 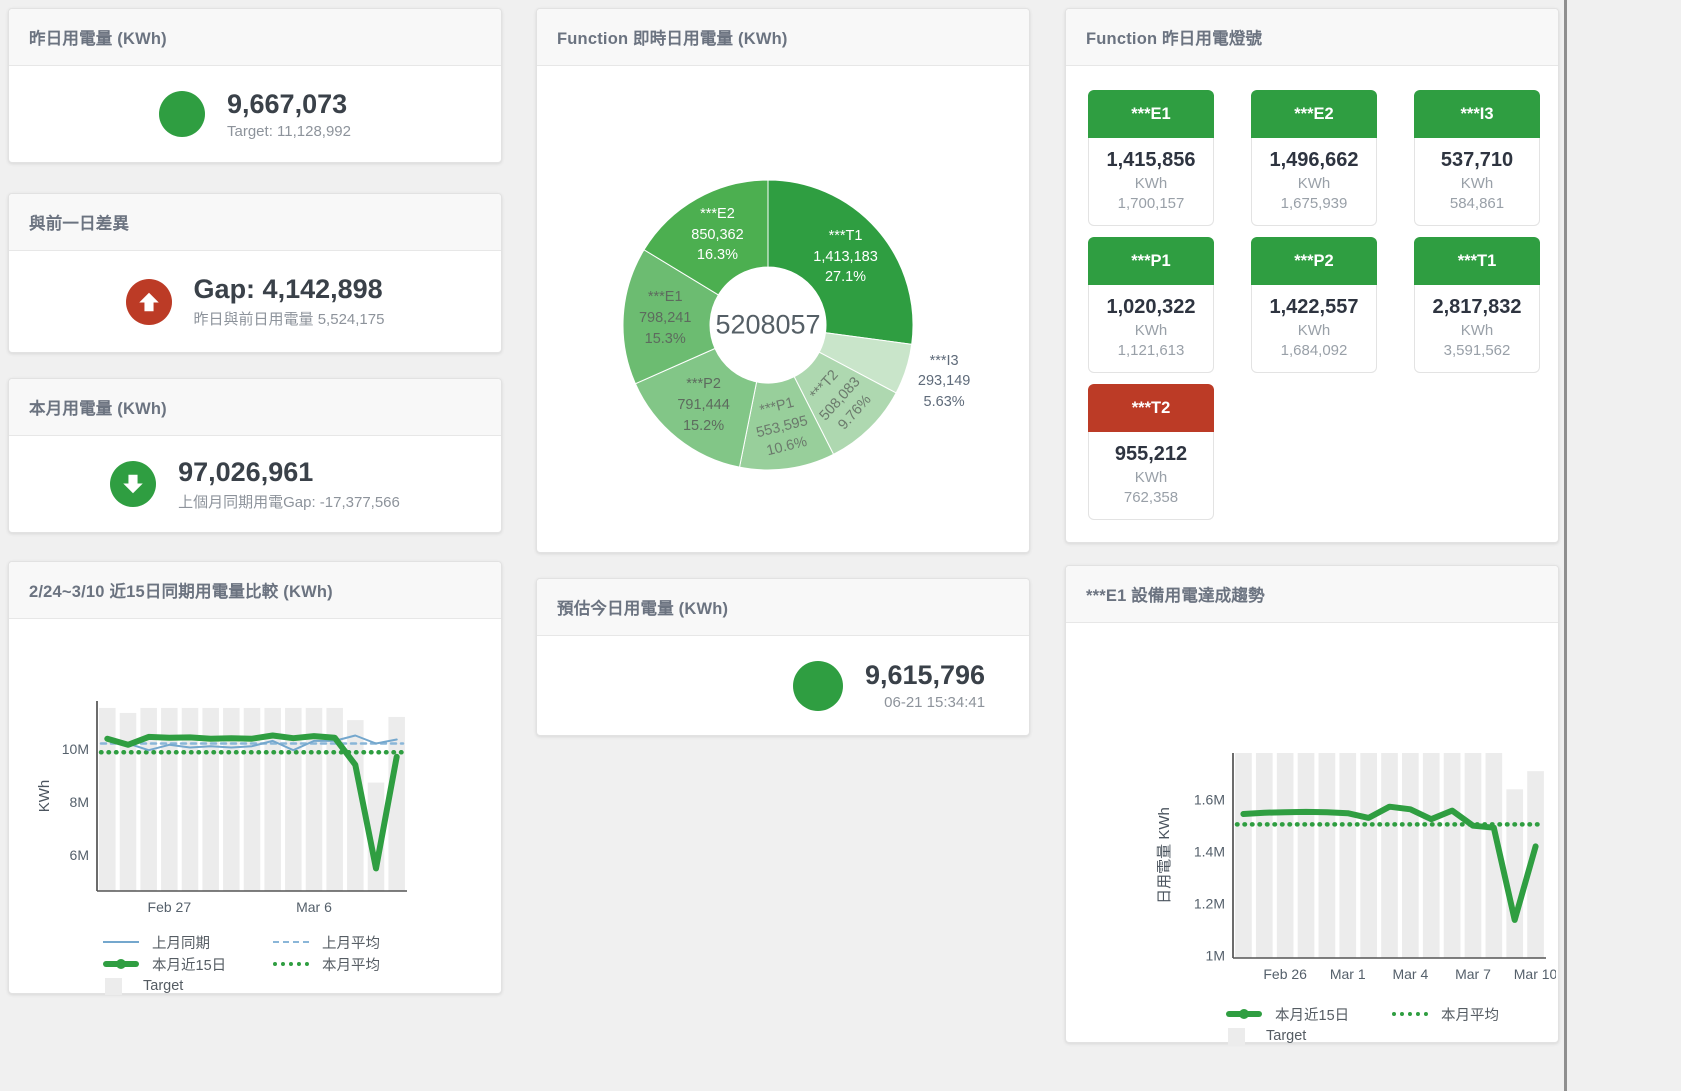 I want to click on tile-header: ***E1, so click(x=1151, y=114).